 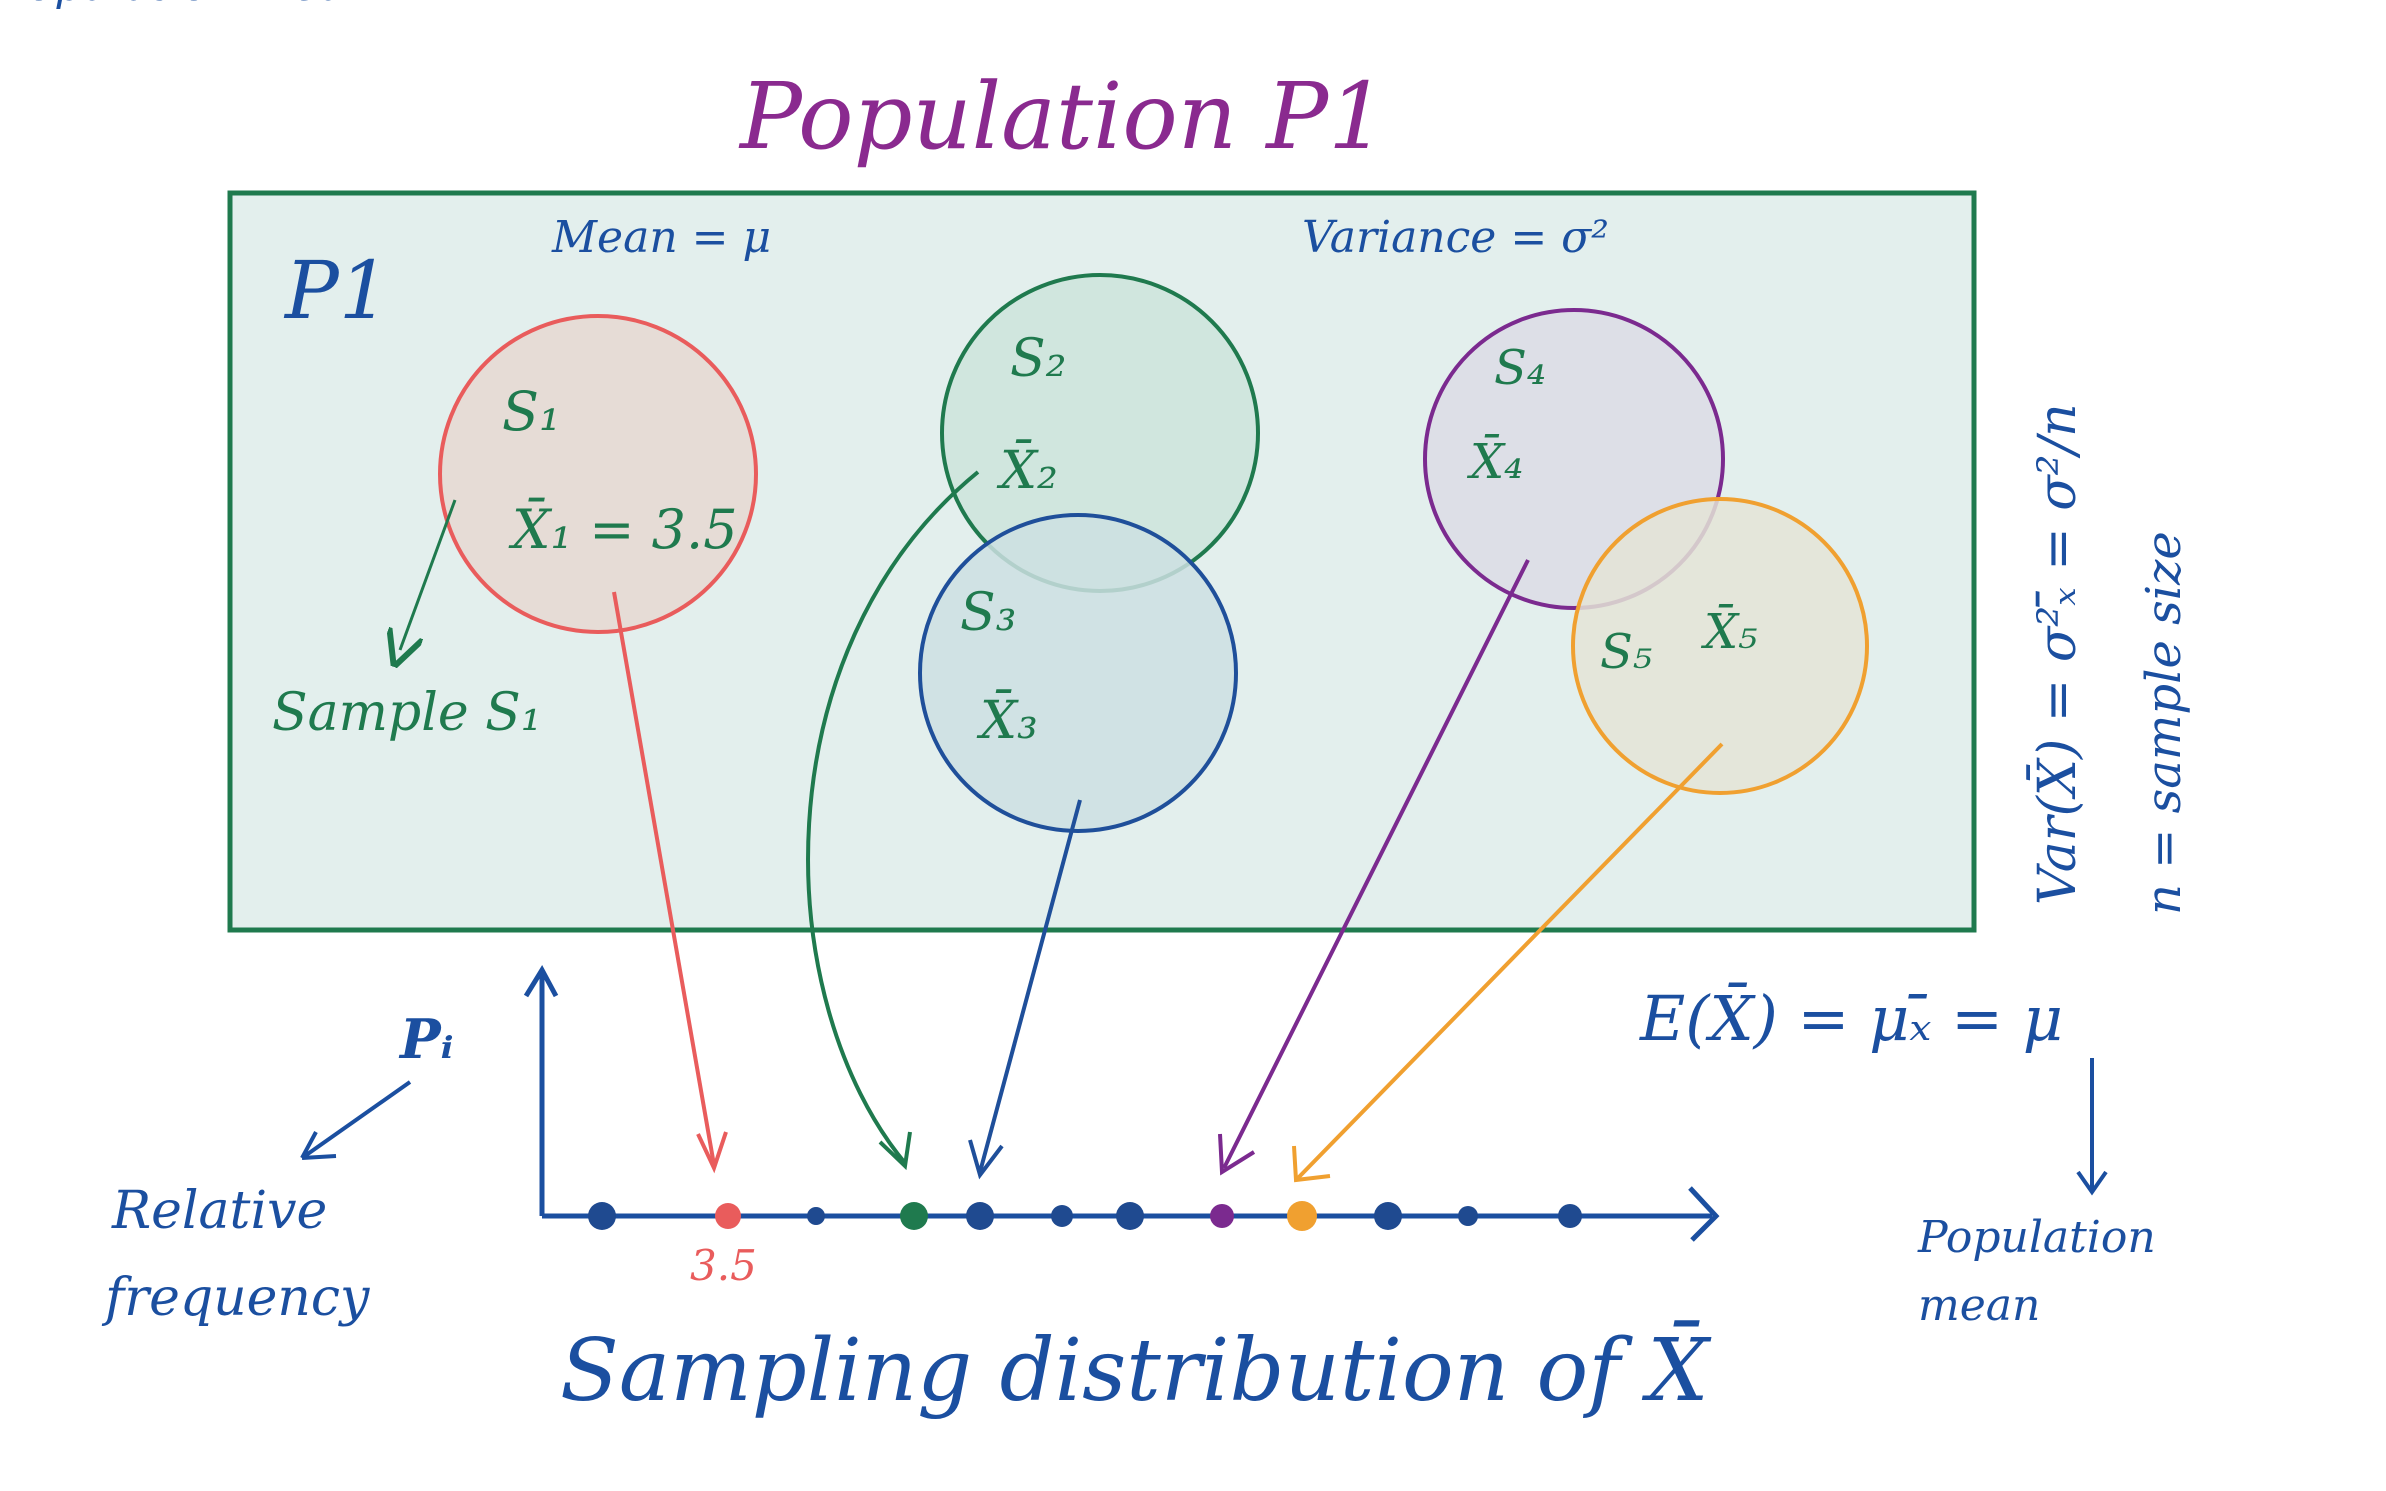 I want to click on arrow-s1-to-axis, so click(x=664, y=878).